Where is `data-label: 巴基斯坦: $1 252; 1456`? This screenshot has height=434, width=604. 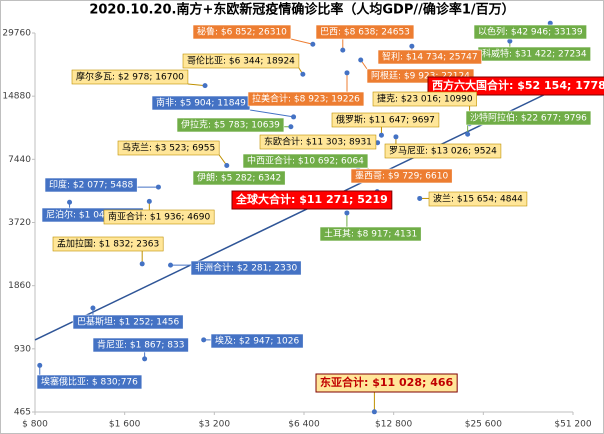
data-label: 巴基斯坦: $1 252; 1456 is located at coordinates (128, 322).